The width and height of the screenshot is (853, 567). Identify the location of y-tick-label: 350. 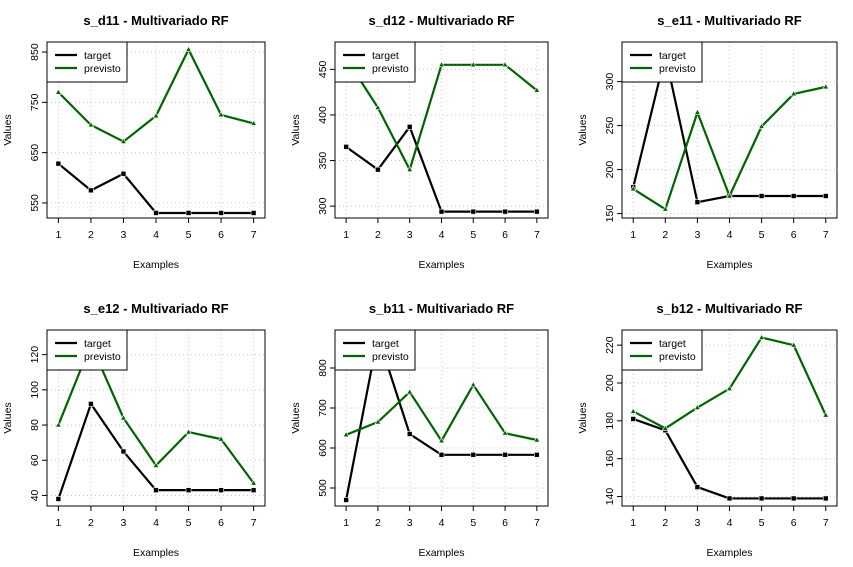
(323, 161).